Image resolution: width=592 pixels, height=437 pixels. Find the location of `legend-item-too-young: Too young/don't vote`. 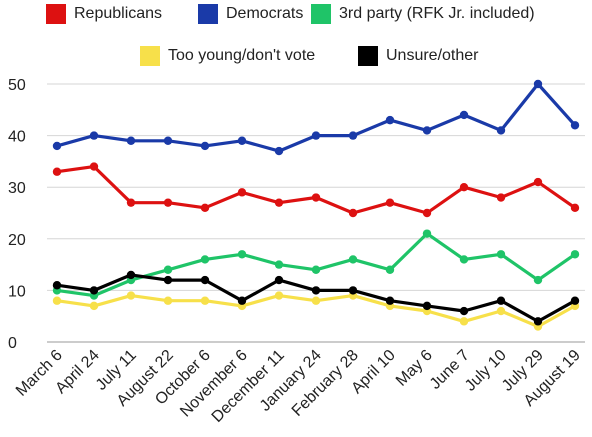

legend-item-too-young: Too young/don't vote is located at coordinates (227, 56).